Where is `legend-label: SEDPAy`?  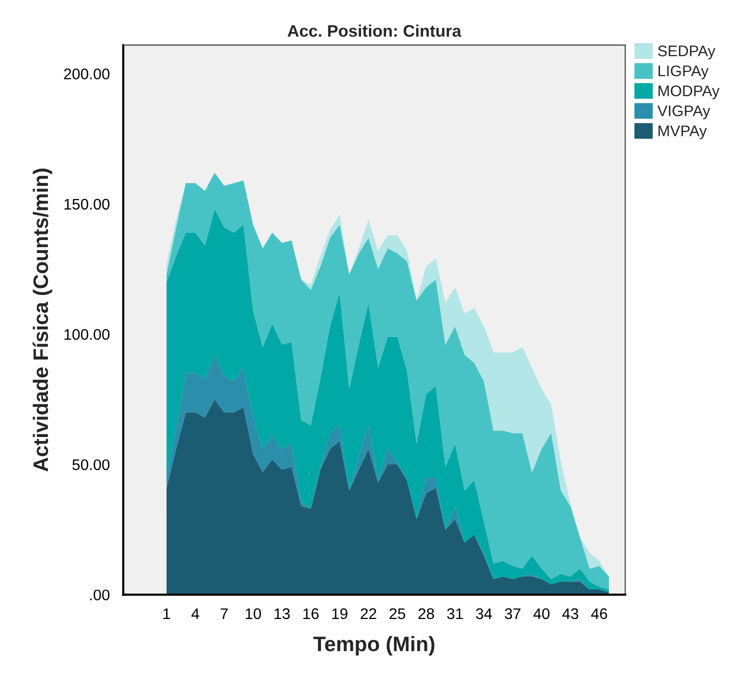
legend-label: SEDPAy is located at coordinates (687, 53).